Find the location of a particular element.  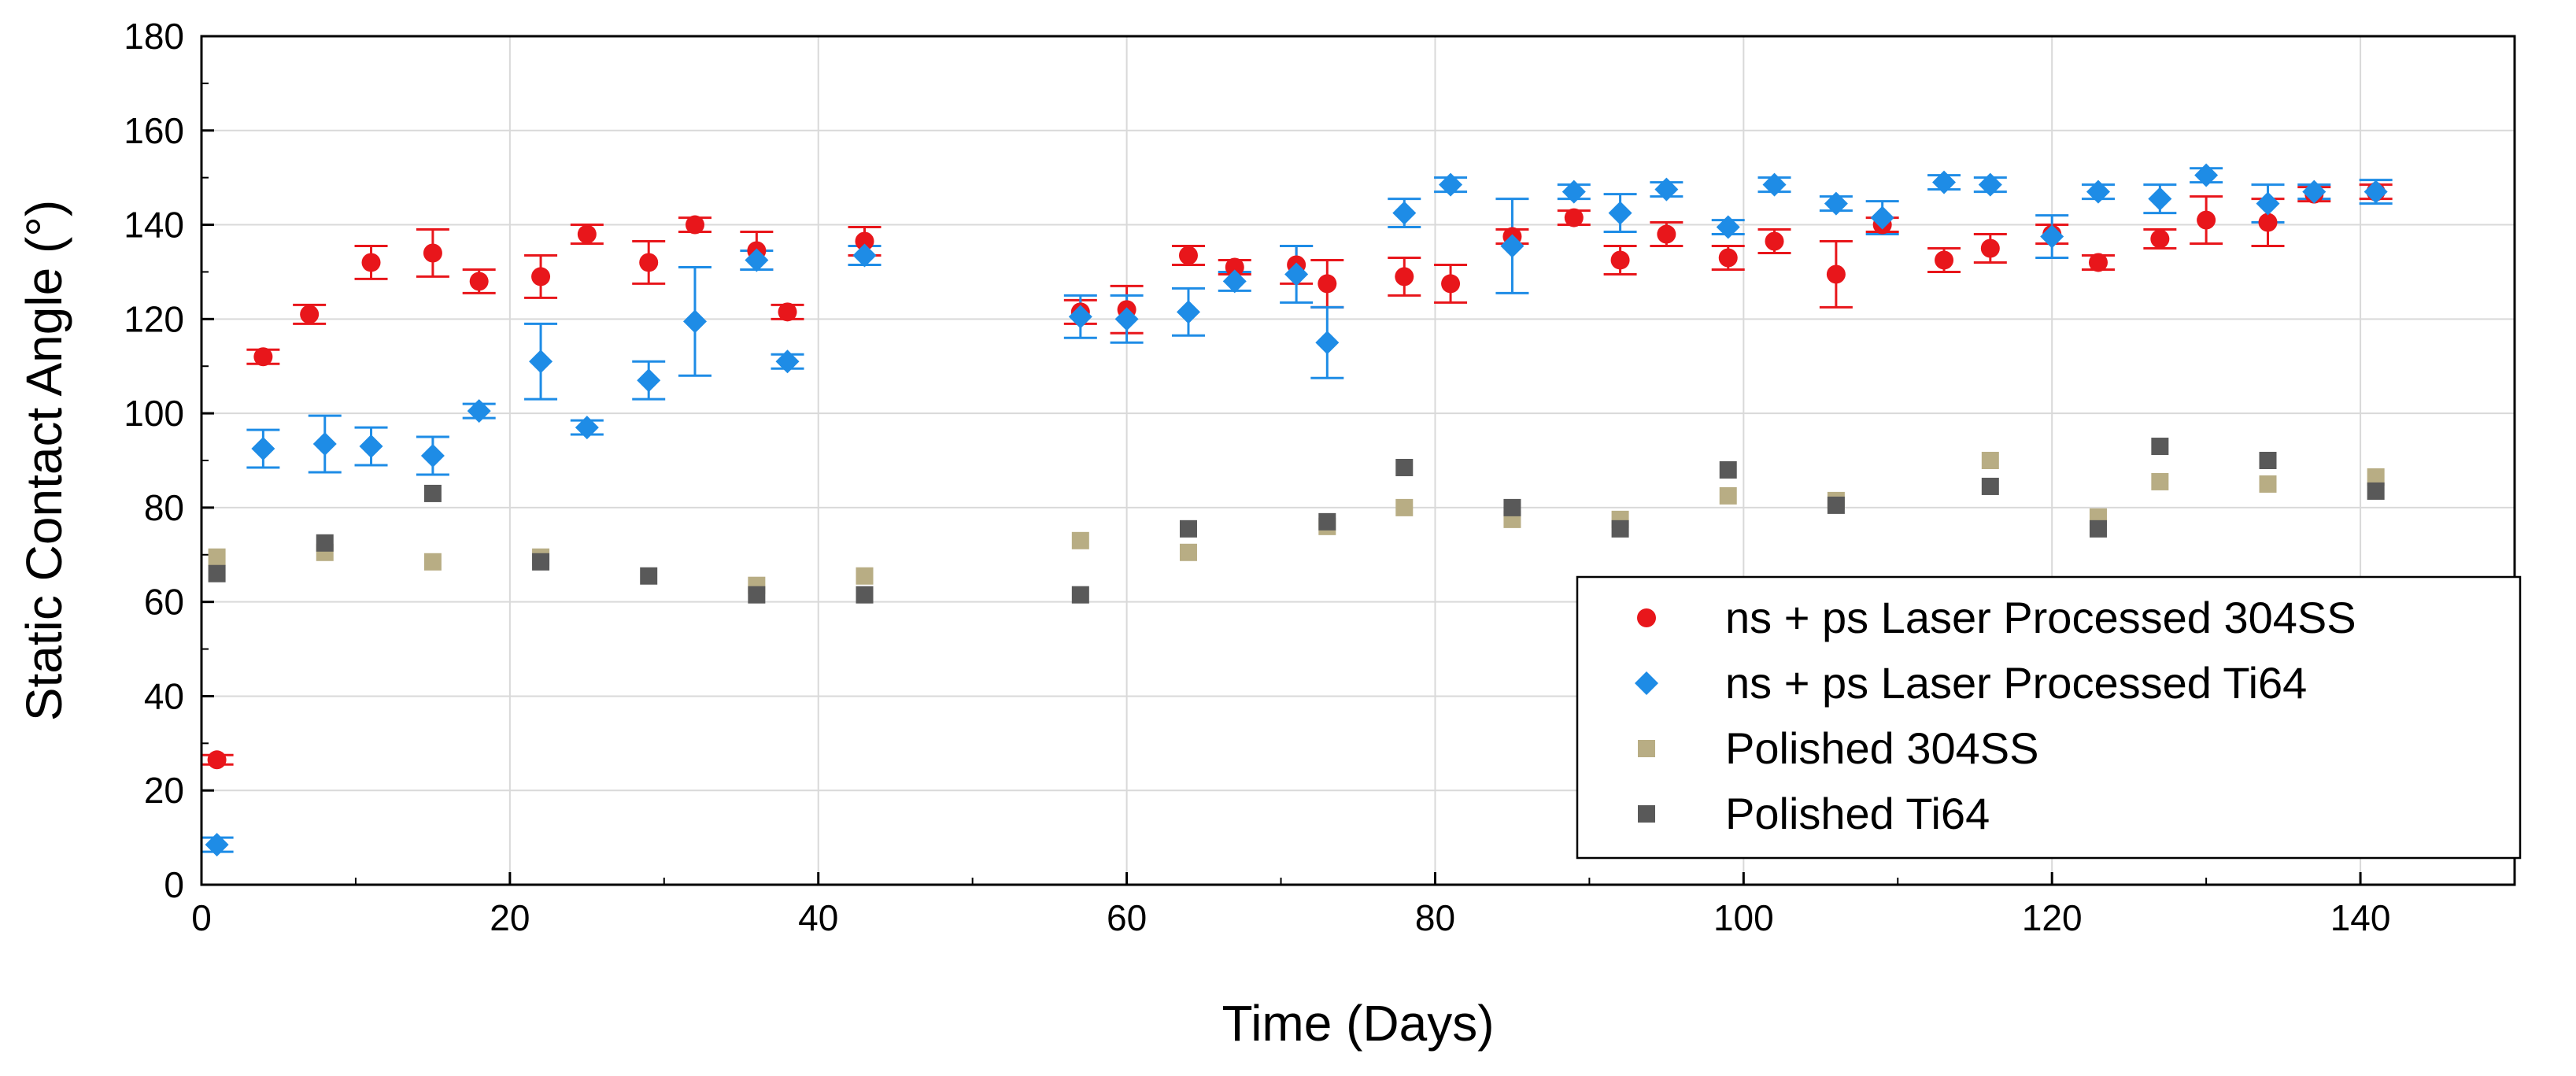

legend-item-ns-ps-laser-processed-ti64: ns + ps Laser Processed Ti64 is located at coordinates (1971, 683).